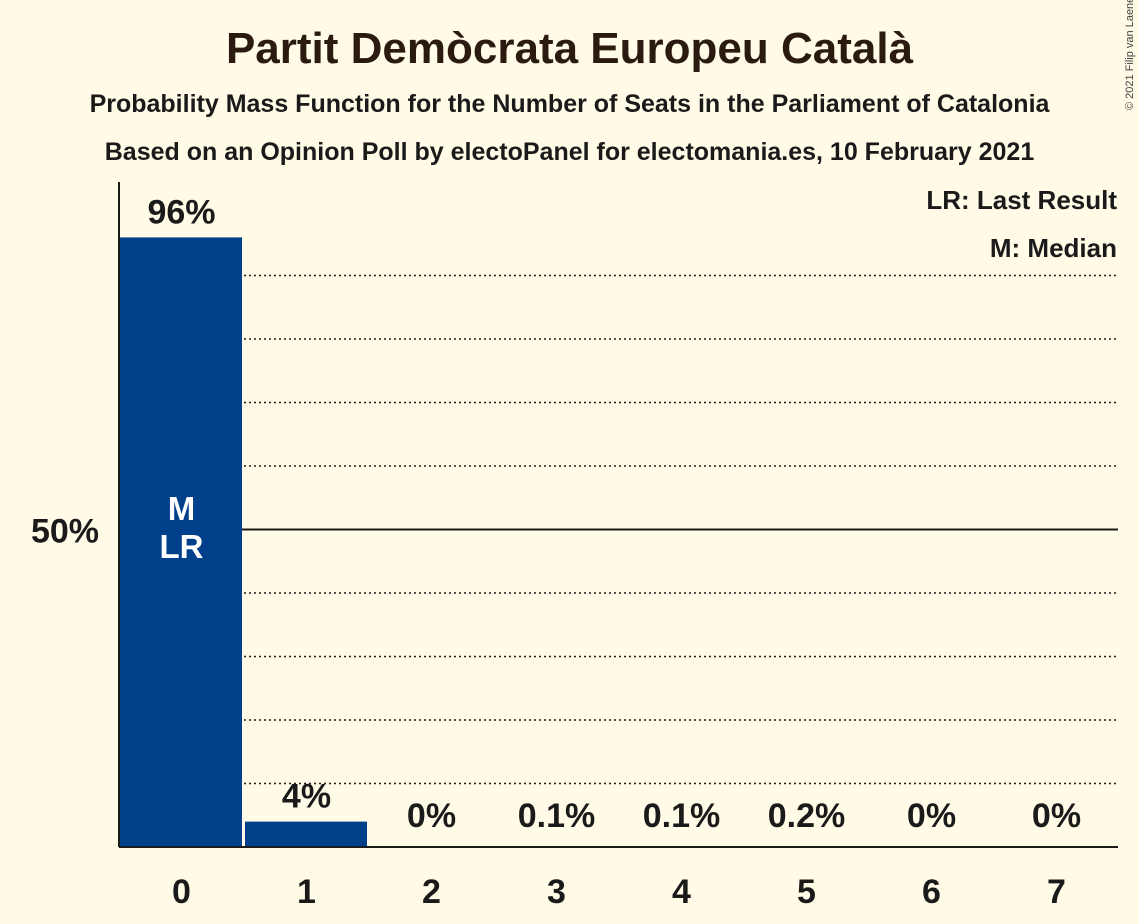  Describe the element at coordinates (806, 892) in the screenshot. I see `x-tick-label: 5` at that location.